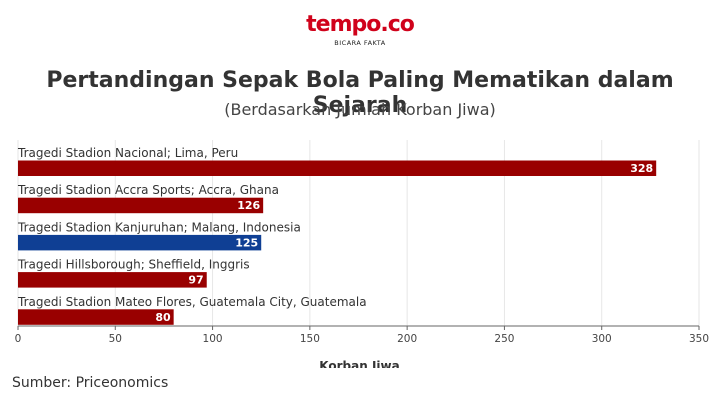  Describe the element at coordinates (359, 363) in the screenshot. I see `x-axis-title: Korban Jiwa` at that location.